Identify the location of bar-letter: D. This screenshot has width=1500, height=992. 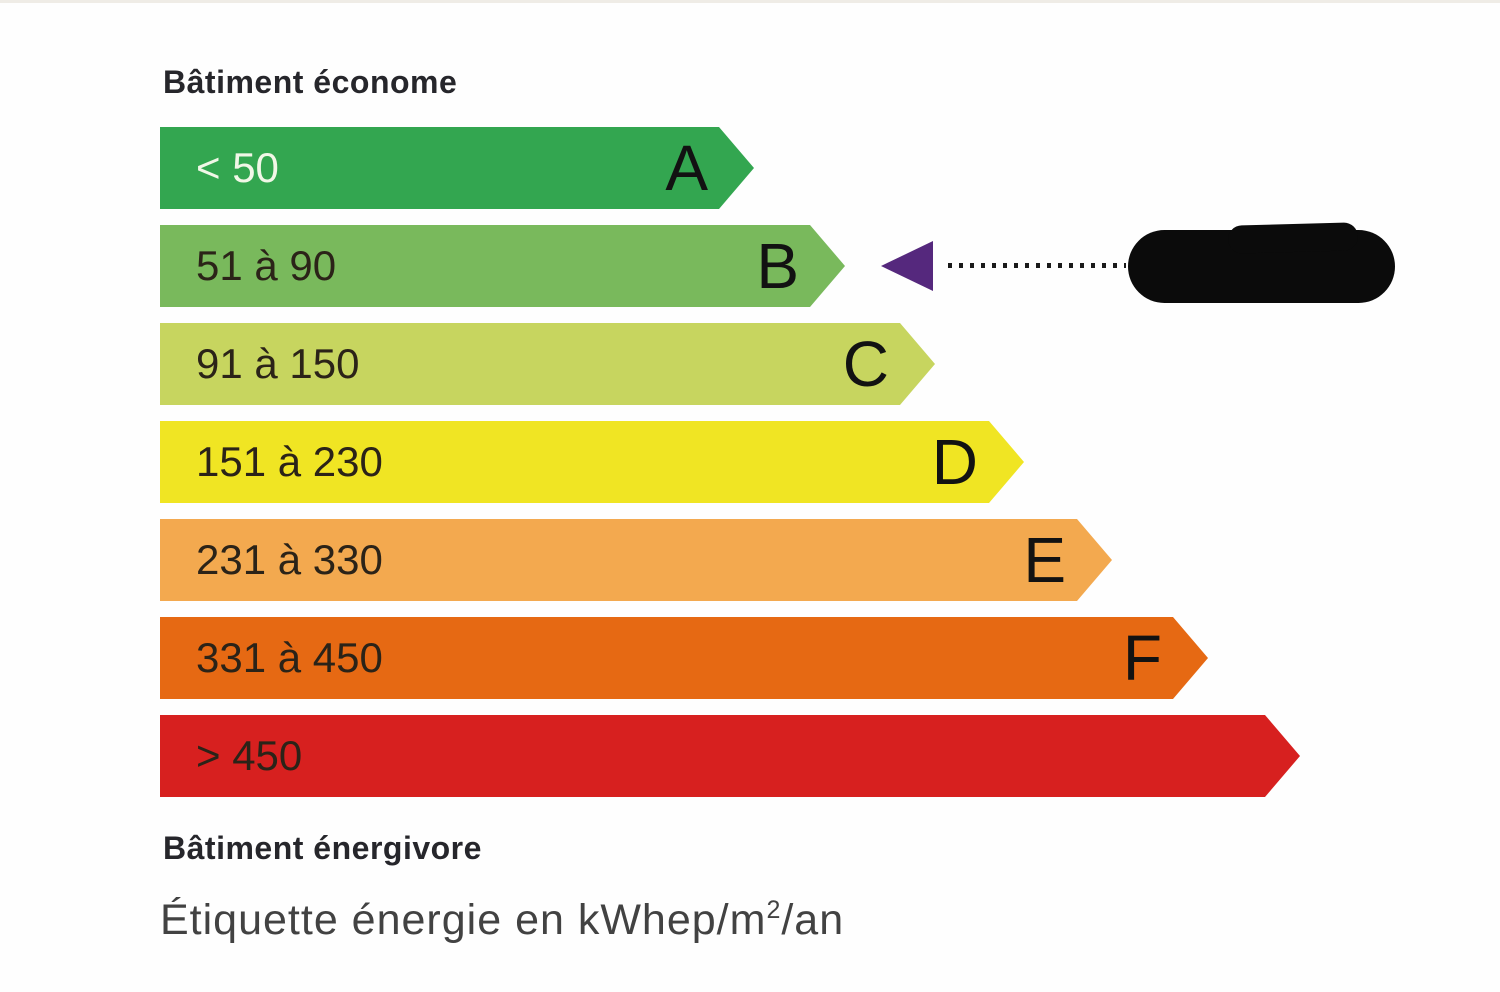
(954, 462).